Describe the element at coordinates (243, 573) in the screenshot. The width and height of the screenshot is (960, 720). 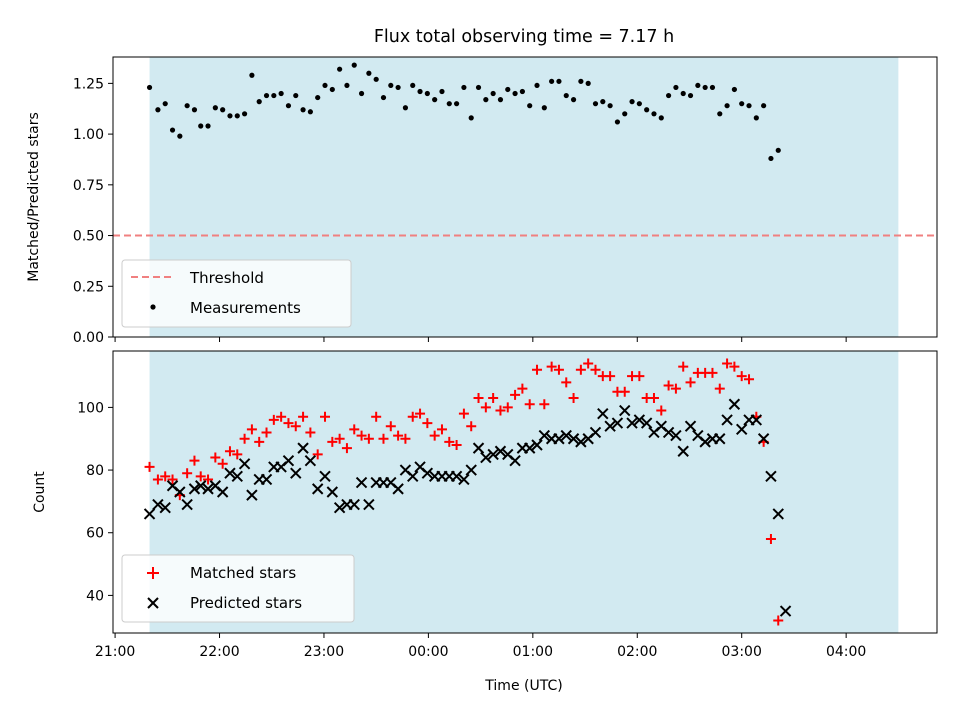
I see `matched-legend-label: Matched stars` at that location.